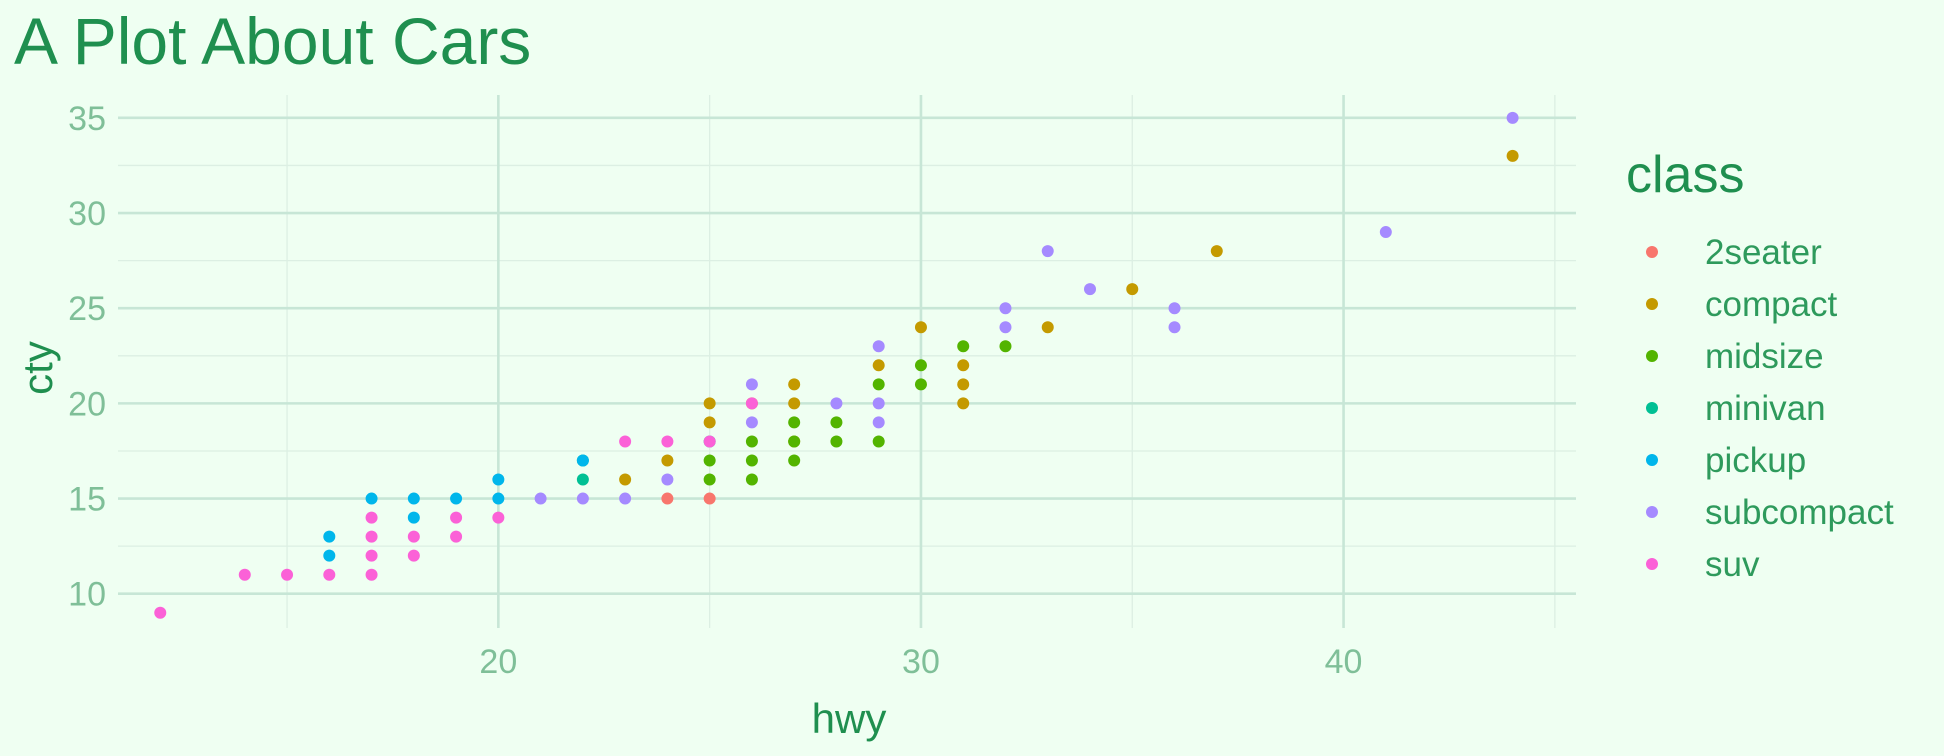 The image size is (1944, 756). I want to click on x-axis-title: hwy, so click(849, 718).